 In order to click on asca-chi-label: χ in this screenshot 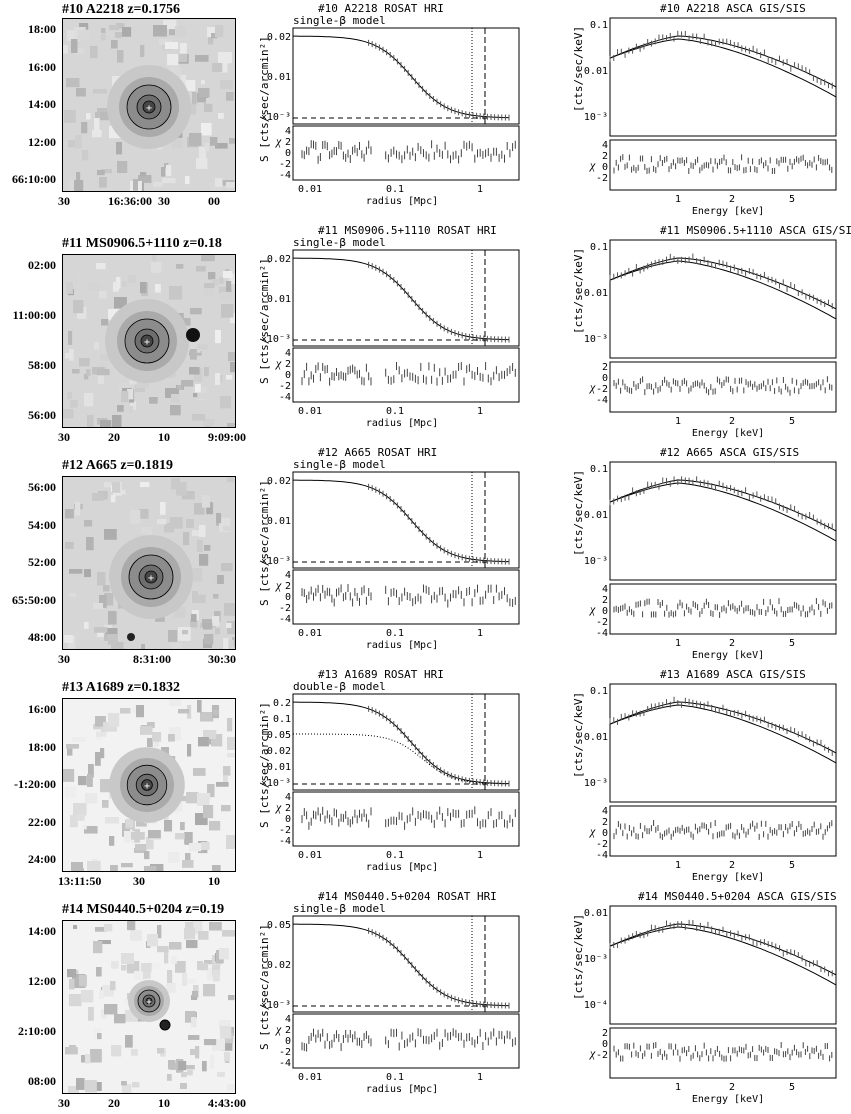, I will do `click(593, 165)`.